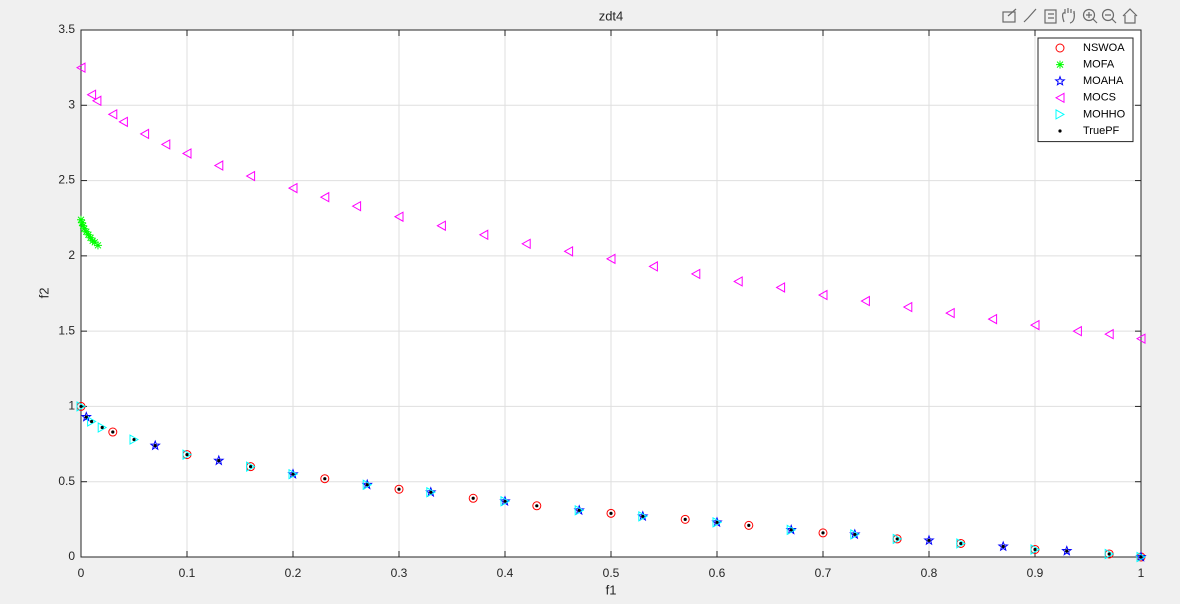 The height and width of the screenshot is (604, 1180). Describe the element at coordinates (66, 481) in the screenshot. I see `y-tick-label: 0.5` at that location.